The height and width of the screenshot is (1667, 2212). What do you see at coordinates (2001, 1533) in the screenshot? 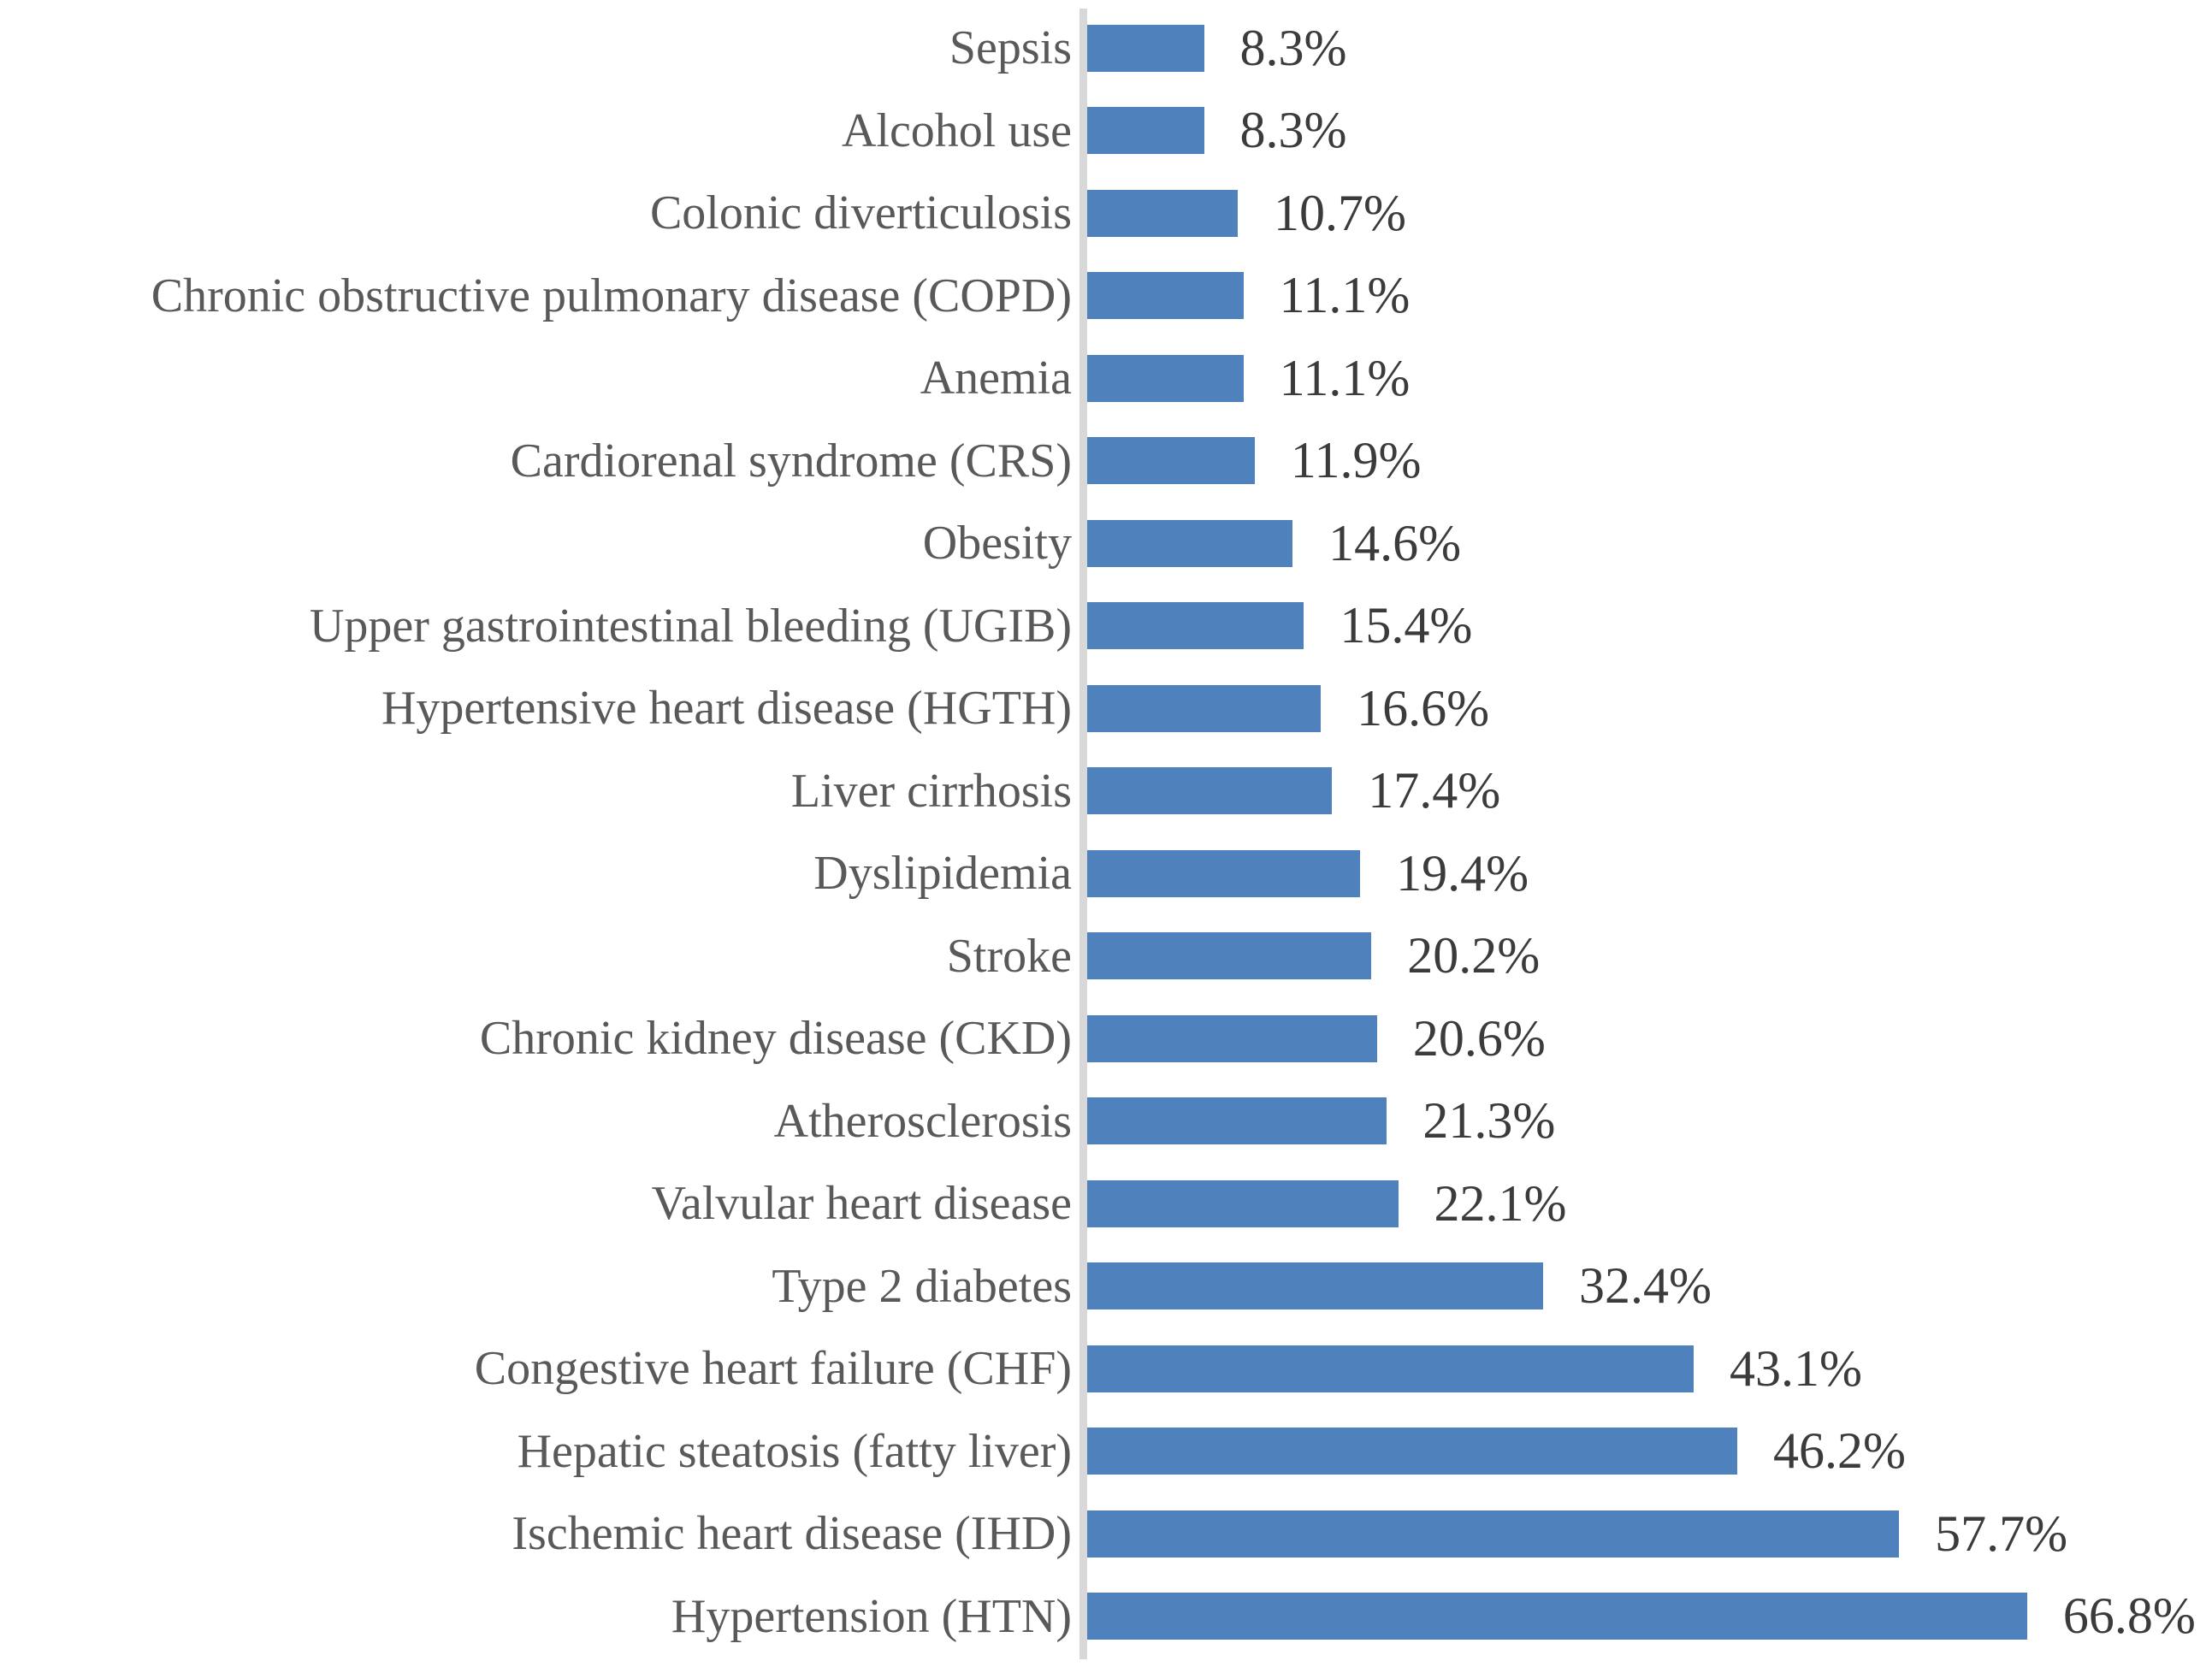
I see `value-label: 57.7%` at bounding box center [2001, 1533].